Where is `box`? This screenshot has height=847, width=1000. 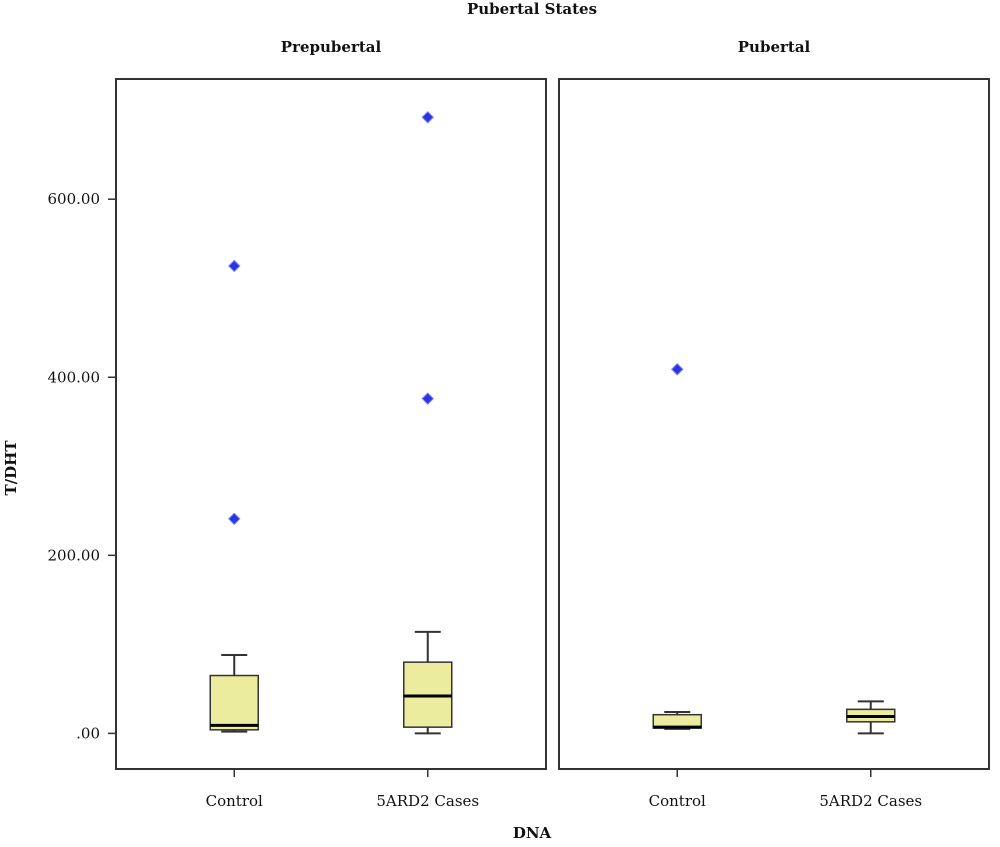
box is located at coordinates (234, 702).